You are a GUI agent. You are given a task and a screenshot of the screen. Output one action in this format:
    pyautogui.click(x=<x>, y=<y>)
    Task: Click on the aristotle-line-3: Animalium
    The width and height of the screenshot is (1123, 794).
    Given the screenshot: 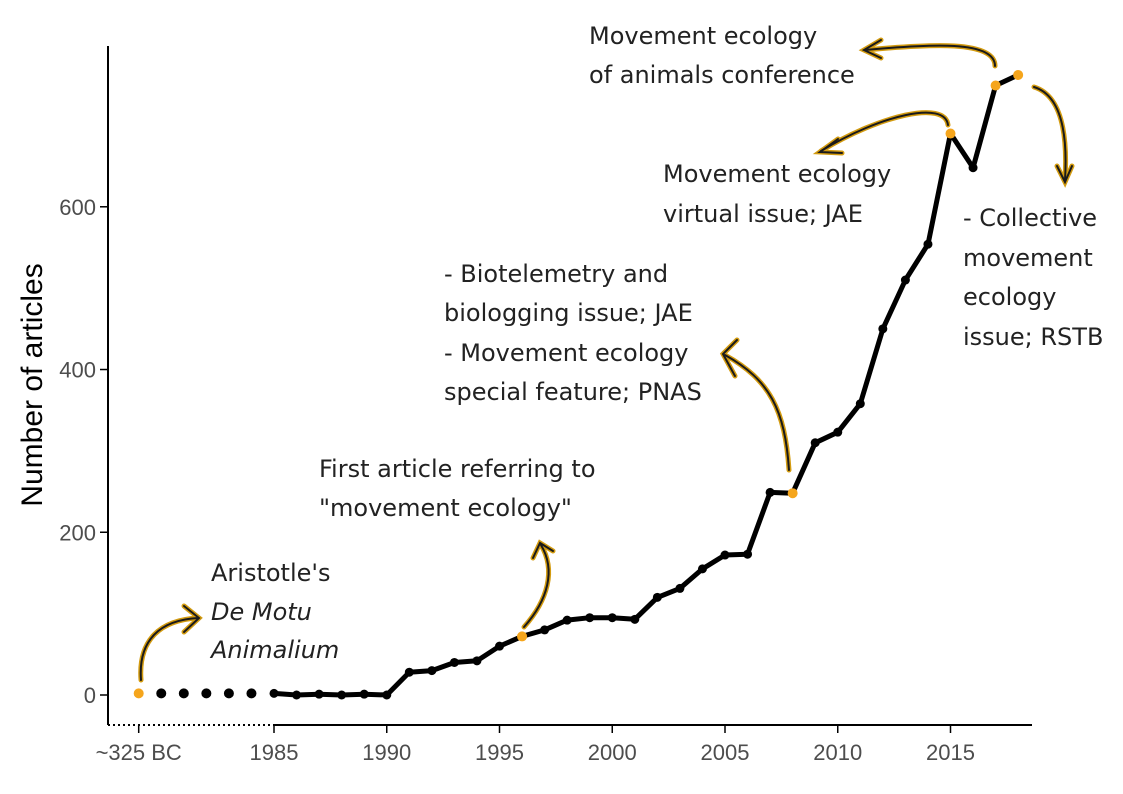 What is the action you would take?
    pyautogui.click(x=274, y=650)
    